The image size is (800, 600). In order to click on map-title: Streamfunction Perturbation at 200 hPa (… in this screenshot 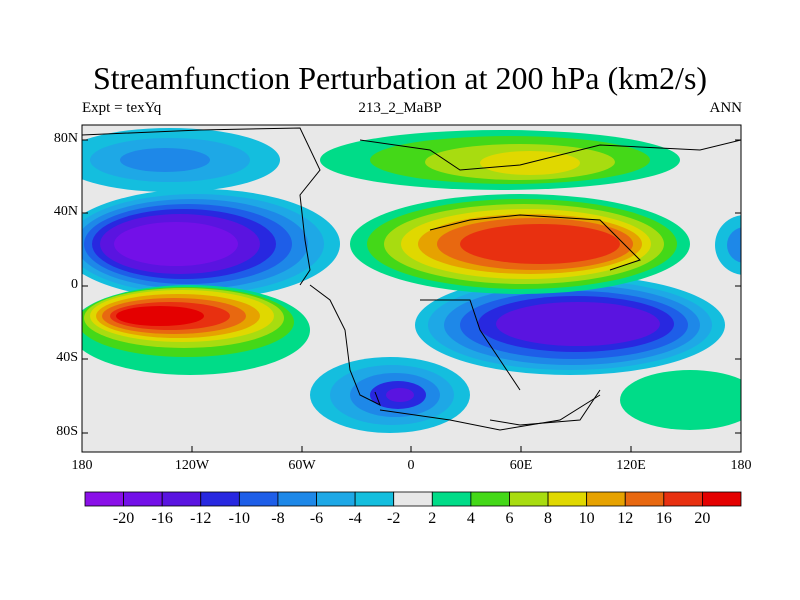, I will do `click(400, 78)`.